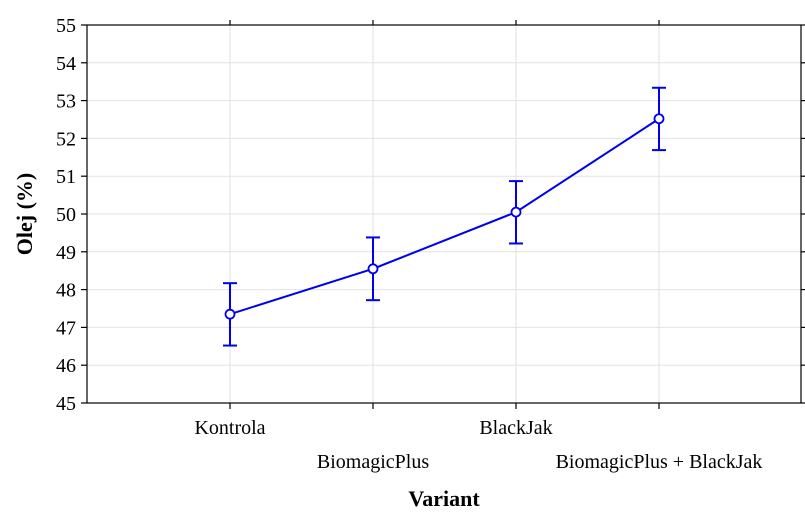 This screenshot has width=805, height=516. What do you see at coordinates (515, 428) in the screenshot?
I see `x-tick-label: BlackJak` at bounding box center [515, 428].